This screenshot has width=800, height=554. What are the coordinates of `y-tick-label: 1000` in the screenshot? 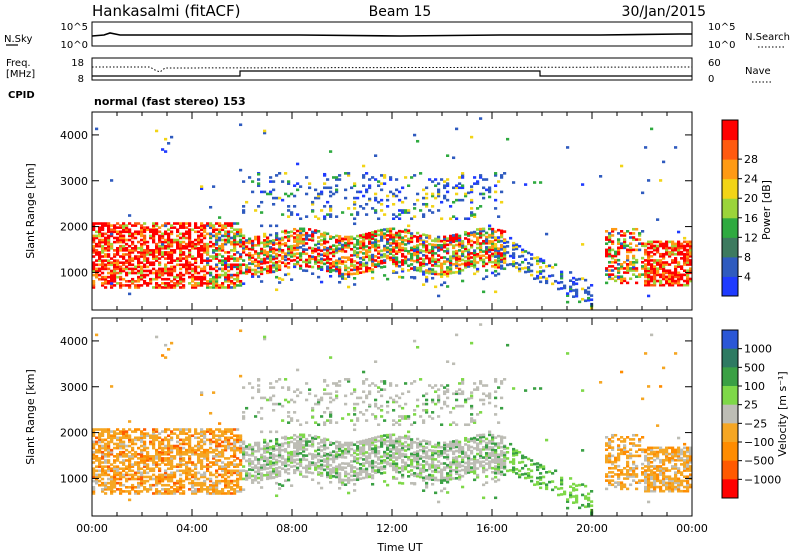 It's located at (74, 272).